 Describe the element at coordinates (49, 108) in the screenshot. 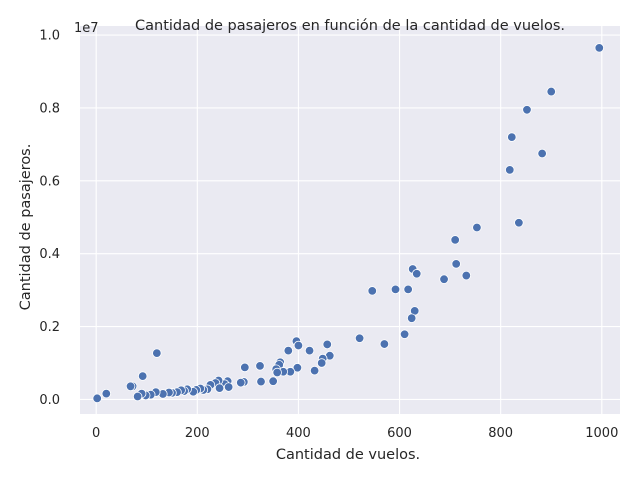

I see `y-tick-label: 0.8` at that location.